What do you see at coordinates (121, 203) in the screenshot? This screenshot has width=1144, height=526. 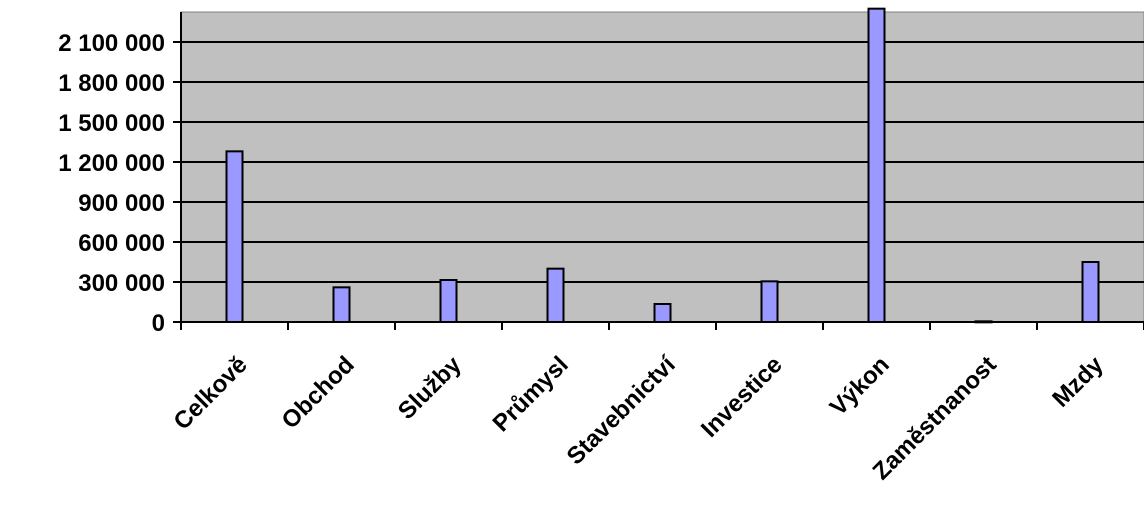 I see `y-tick-label: 900 000` at bounding box center [121, 203].